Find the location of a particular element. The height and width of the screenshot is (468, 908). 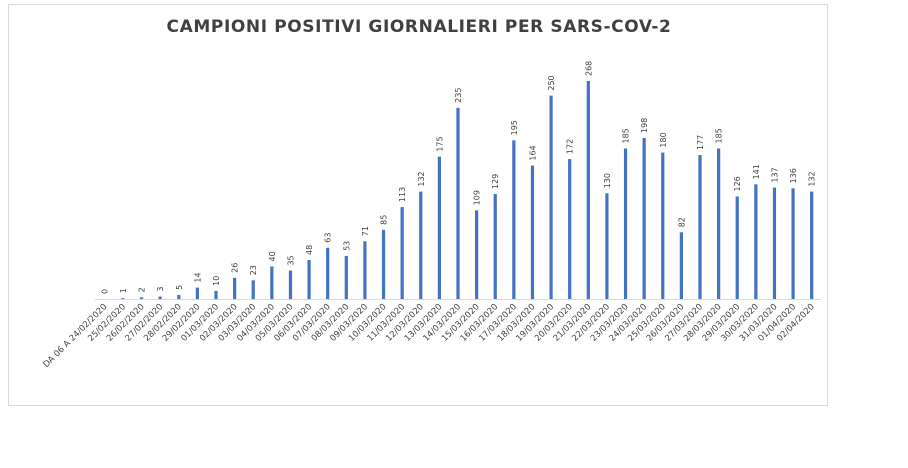

data-label: 172 is located at coordinates (570, 146).